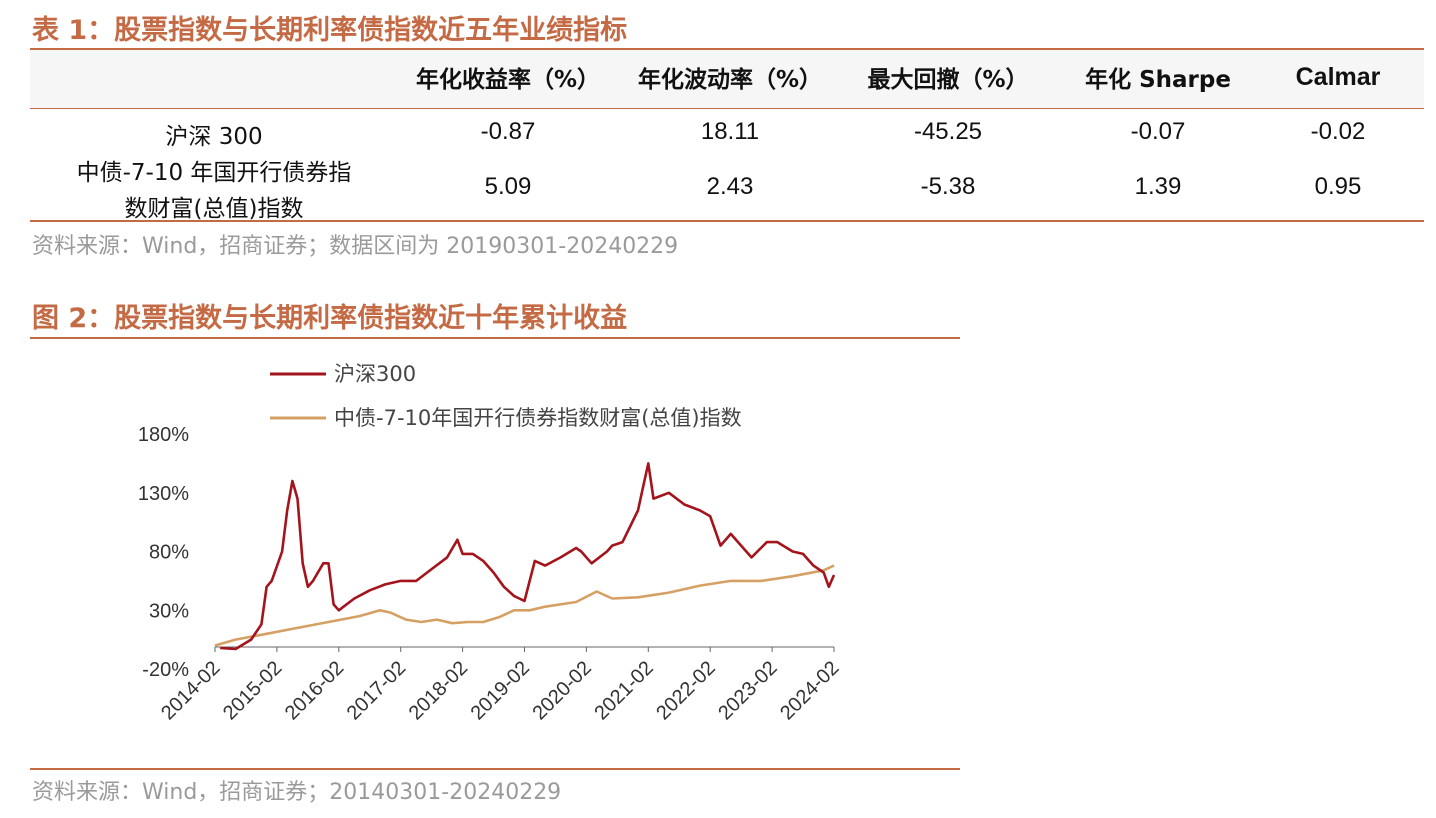  What do you see at coordinates (508, 186) in the screenshot?
I see `table-cell: 5.09` at bounding box center [508, 186].